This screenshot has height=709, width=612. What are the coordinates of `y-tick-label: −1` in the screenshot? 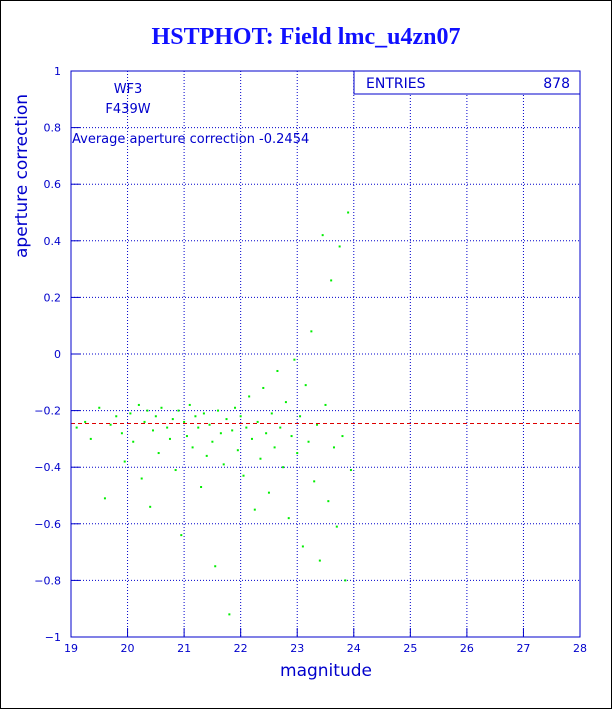 It's located at (53, 637).